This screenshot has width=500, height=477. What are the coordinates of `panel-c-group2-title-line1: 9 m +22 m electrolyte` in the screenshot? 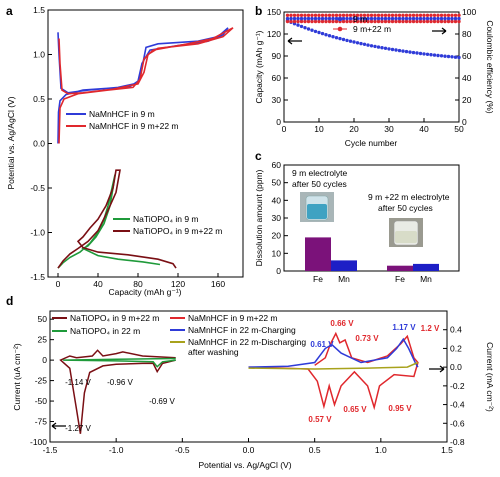 It's located at (409, 197).